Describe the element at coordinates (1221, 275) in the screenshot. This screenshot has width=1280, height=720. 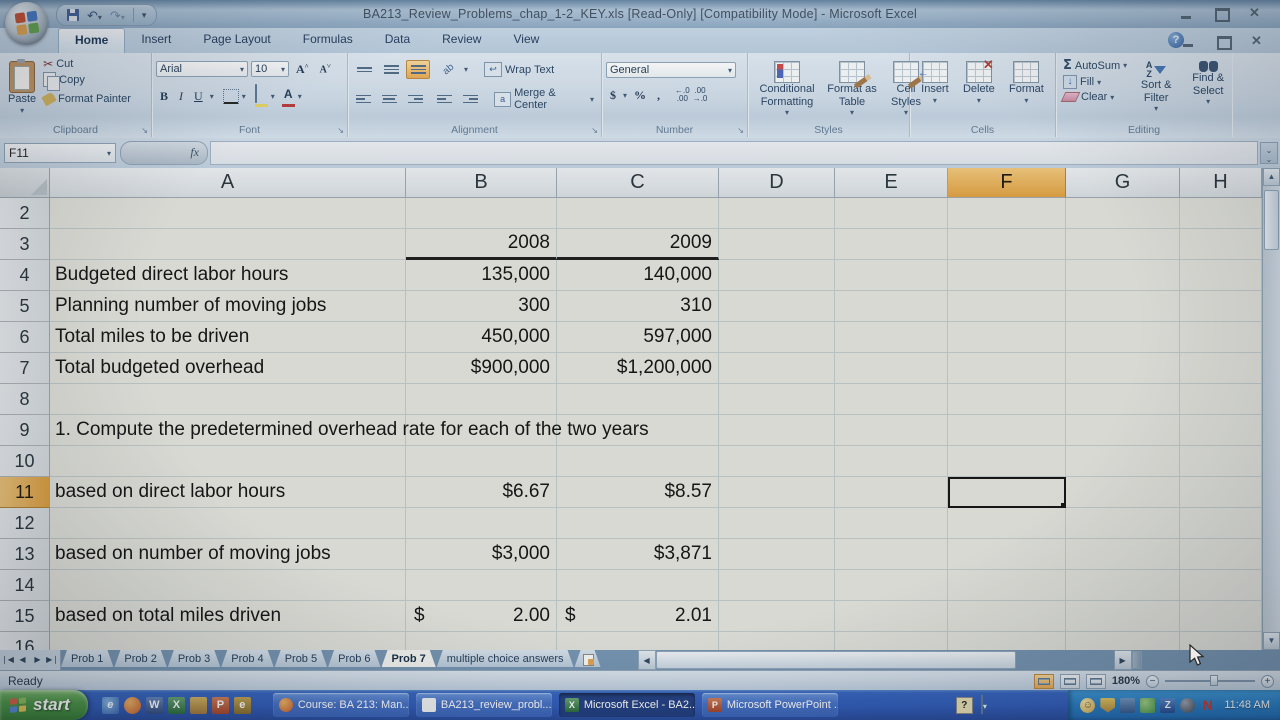
I see `cell-H4` at that location.